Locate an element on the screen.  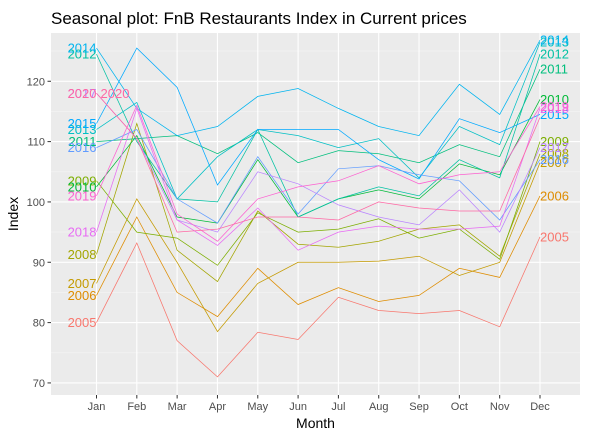
x-axis-title: Month is located at coordinates (315, 423).